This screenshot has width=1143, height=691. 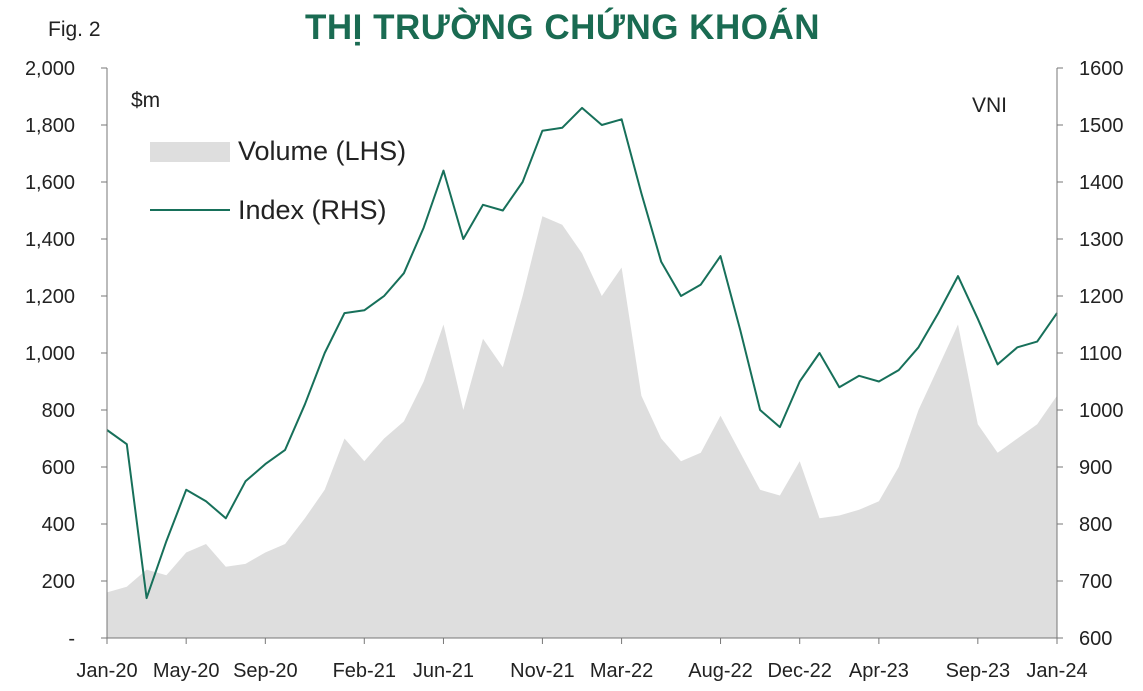 What do you see at coordinates (71, 639) in the screenshot?
I see `left-tick-label: -` at bounding box center [71, 639].